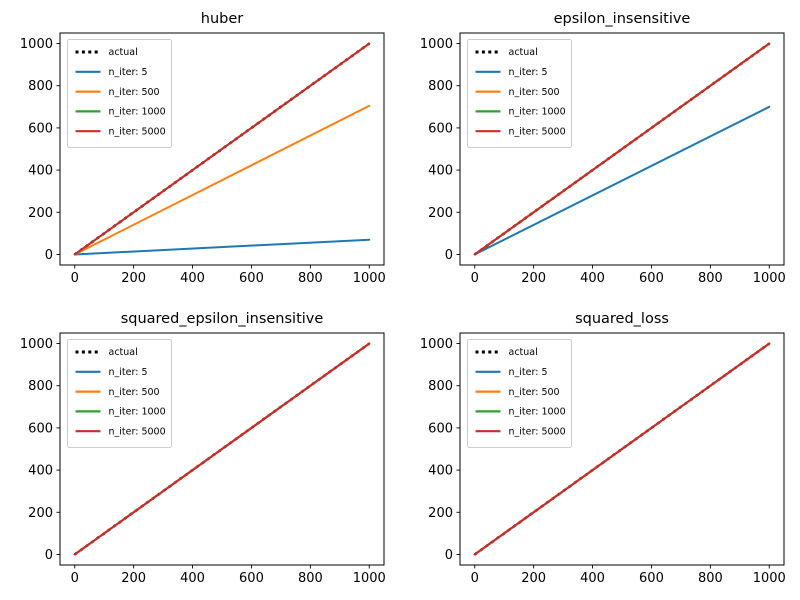 The width and height of the screenshot is (800, 600). What do you see at coordinates (222, 319) in the screenshot?
I see `plot-title-squared-epsilon-insensitive: squared_epsilon_insensitive` at bounding box center [222, 319].